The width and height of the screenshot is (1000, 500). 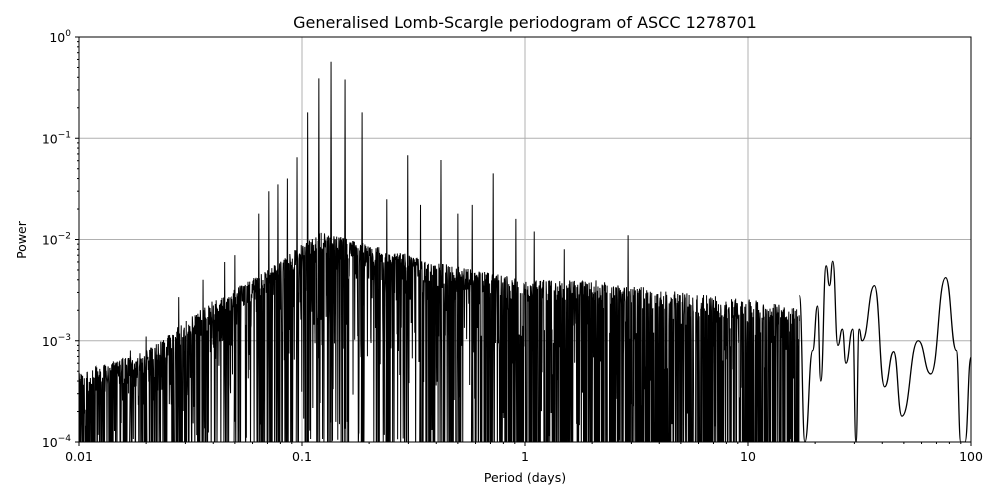 What do you see at coordinates (884, 351) in the screenshot?
I see `periodogram-tail-line` at bounding box center [884, 351].